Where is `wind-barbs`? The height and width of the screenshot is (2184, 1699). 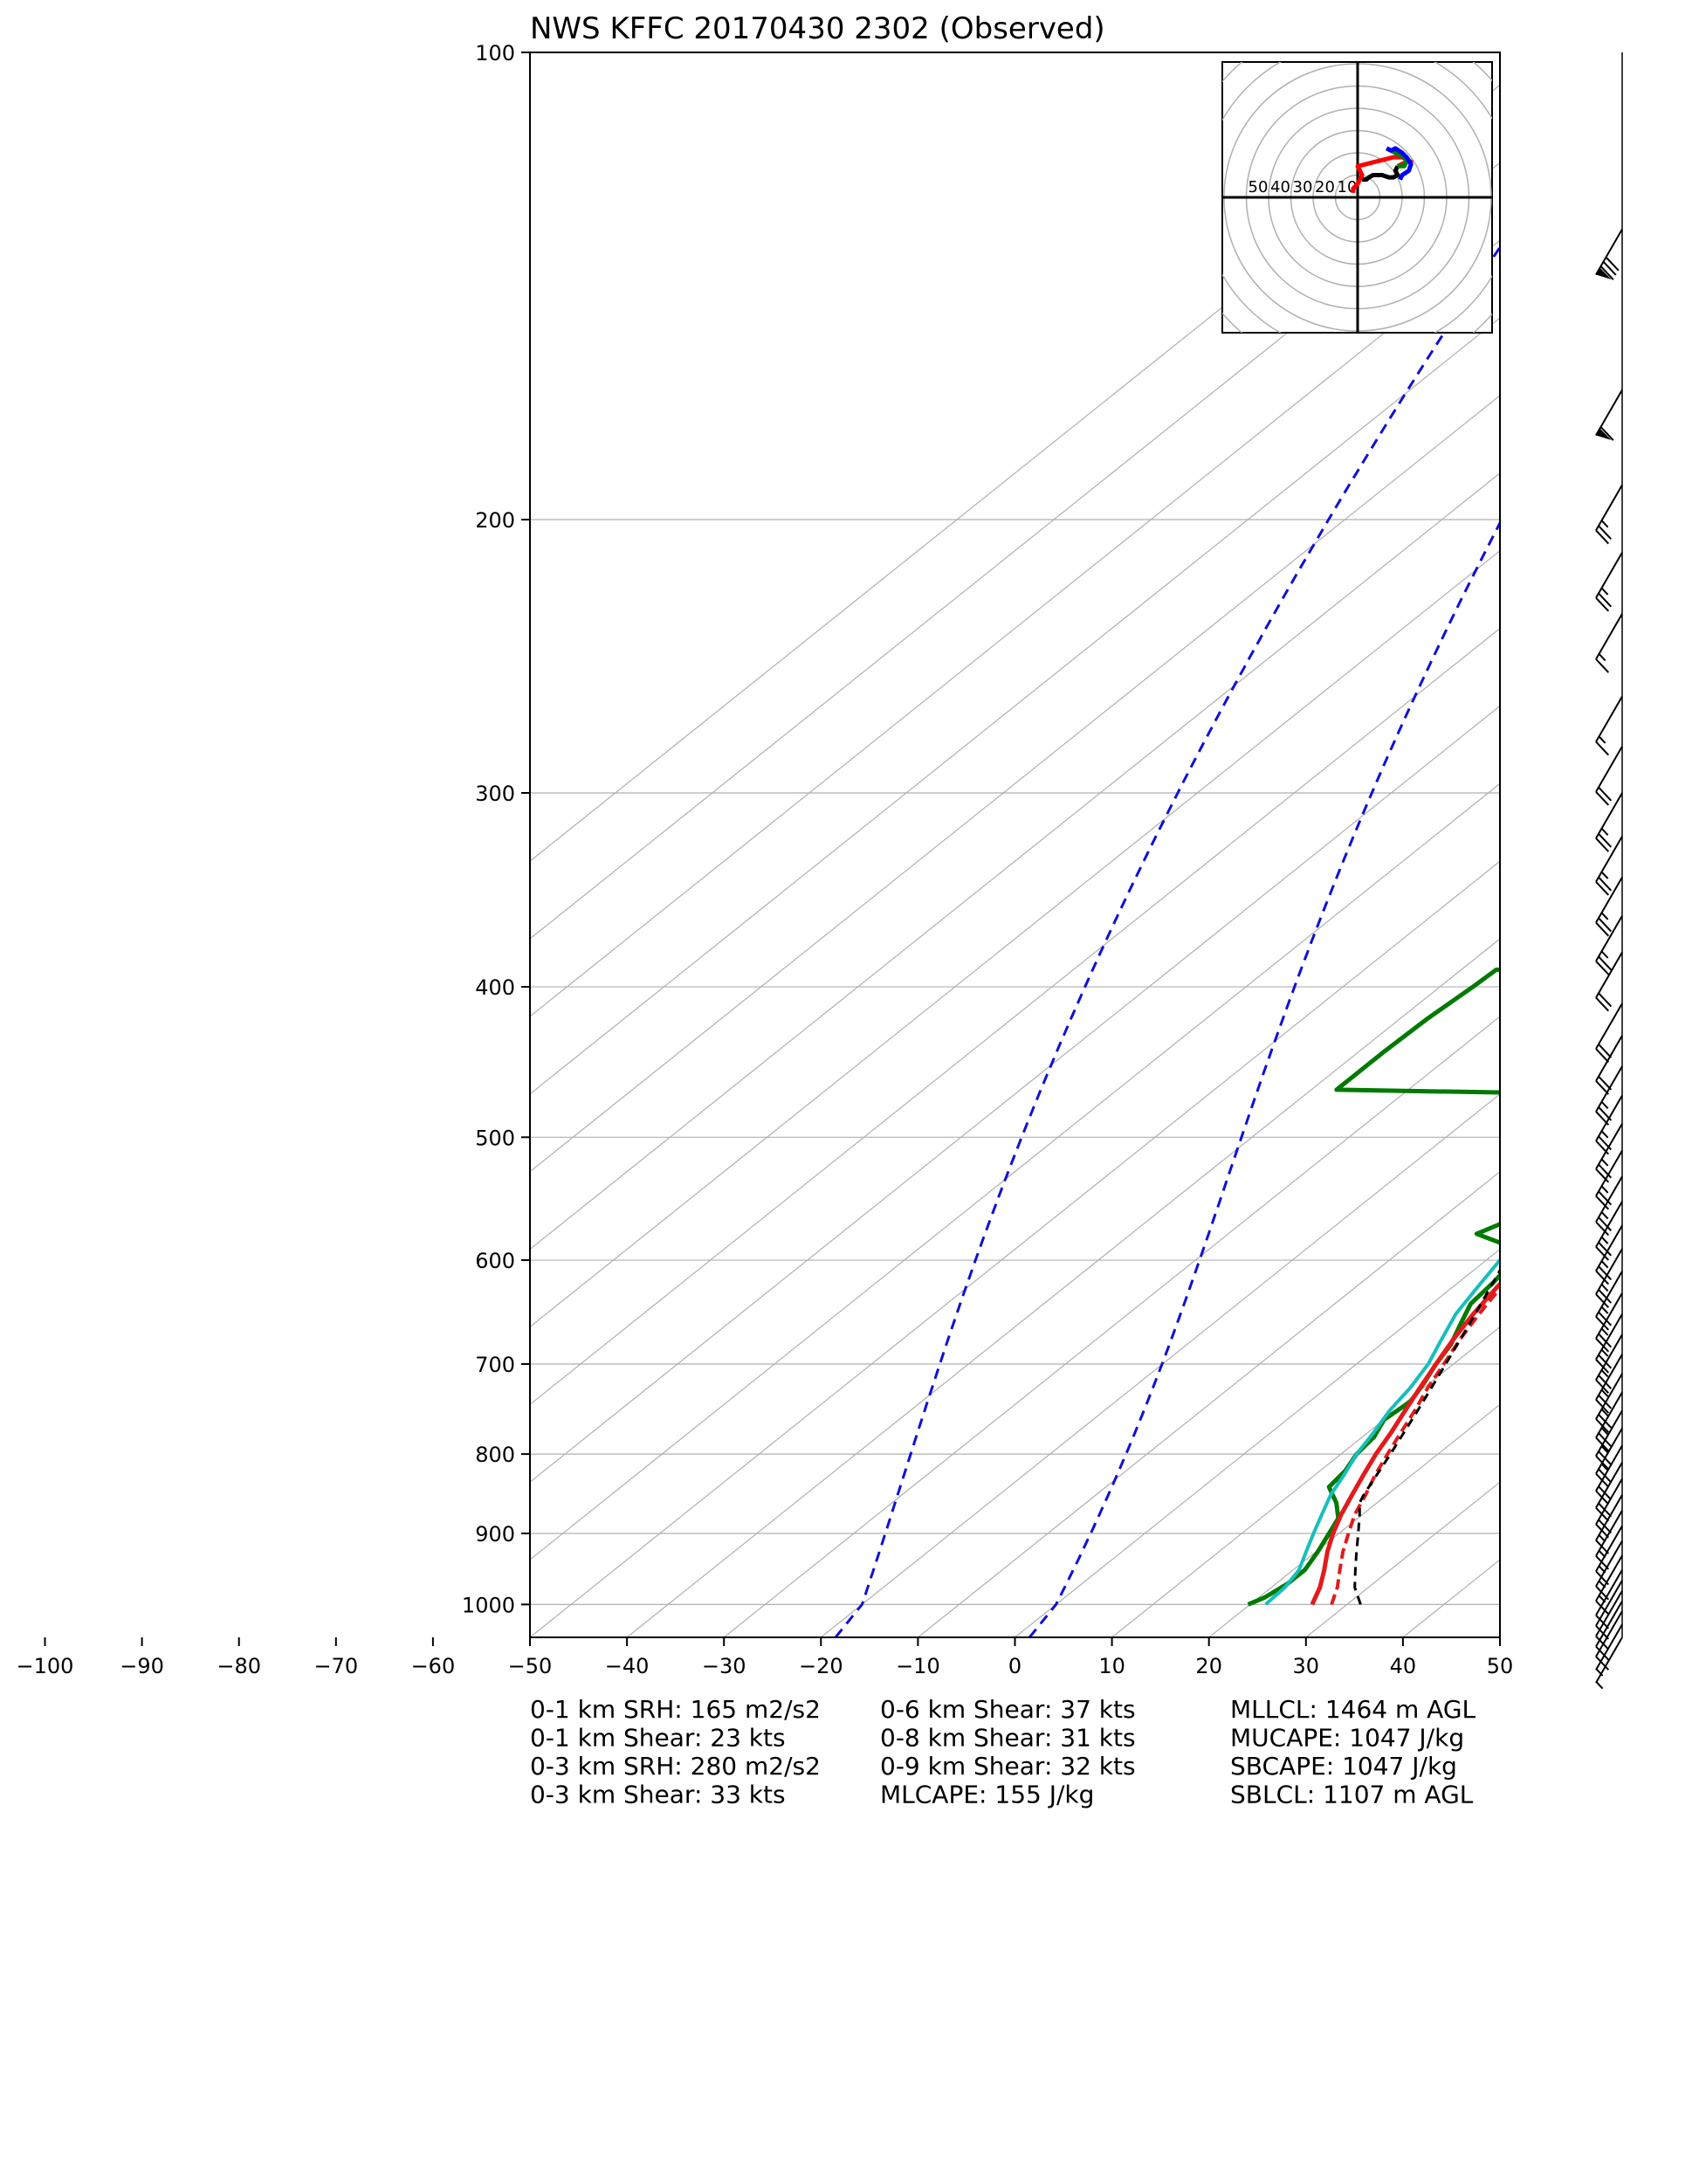
wind-barbs is located at coordinates (1609, 871).